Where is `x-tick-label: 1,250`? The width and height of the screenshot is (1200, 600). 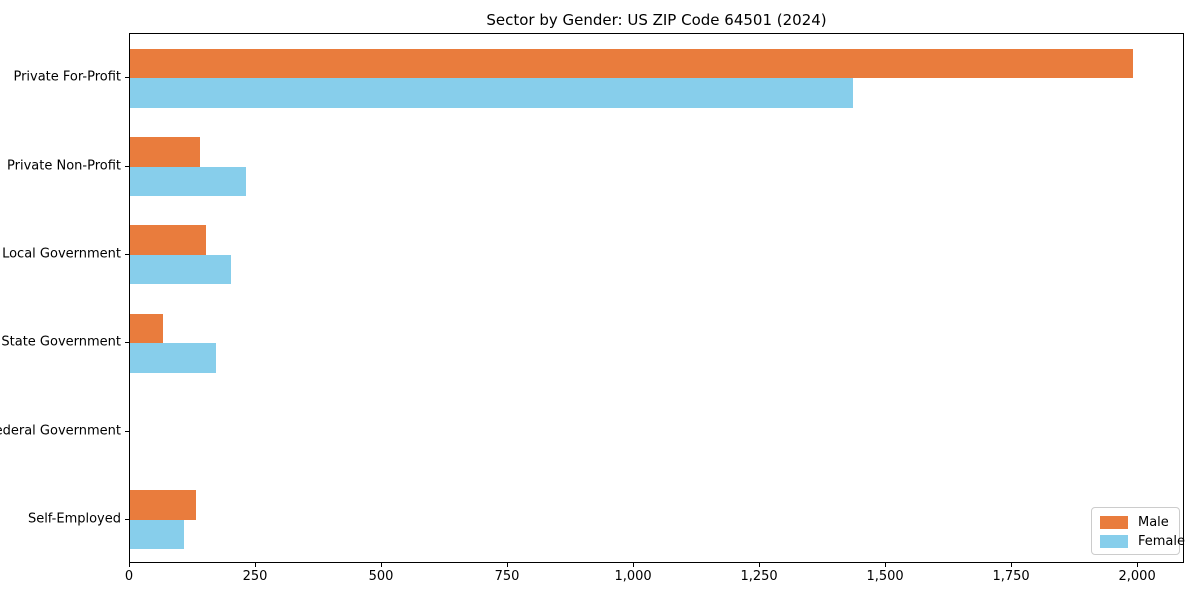
x-tick-label: 1,250 is located at coordinates (759, 576).